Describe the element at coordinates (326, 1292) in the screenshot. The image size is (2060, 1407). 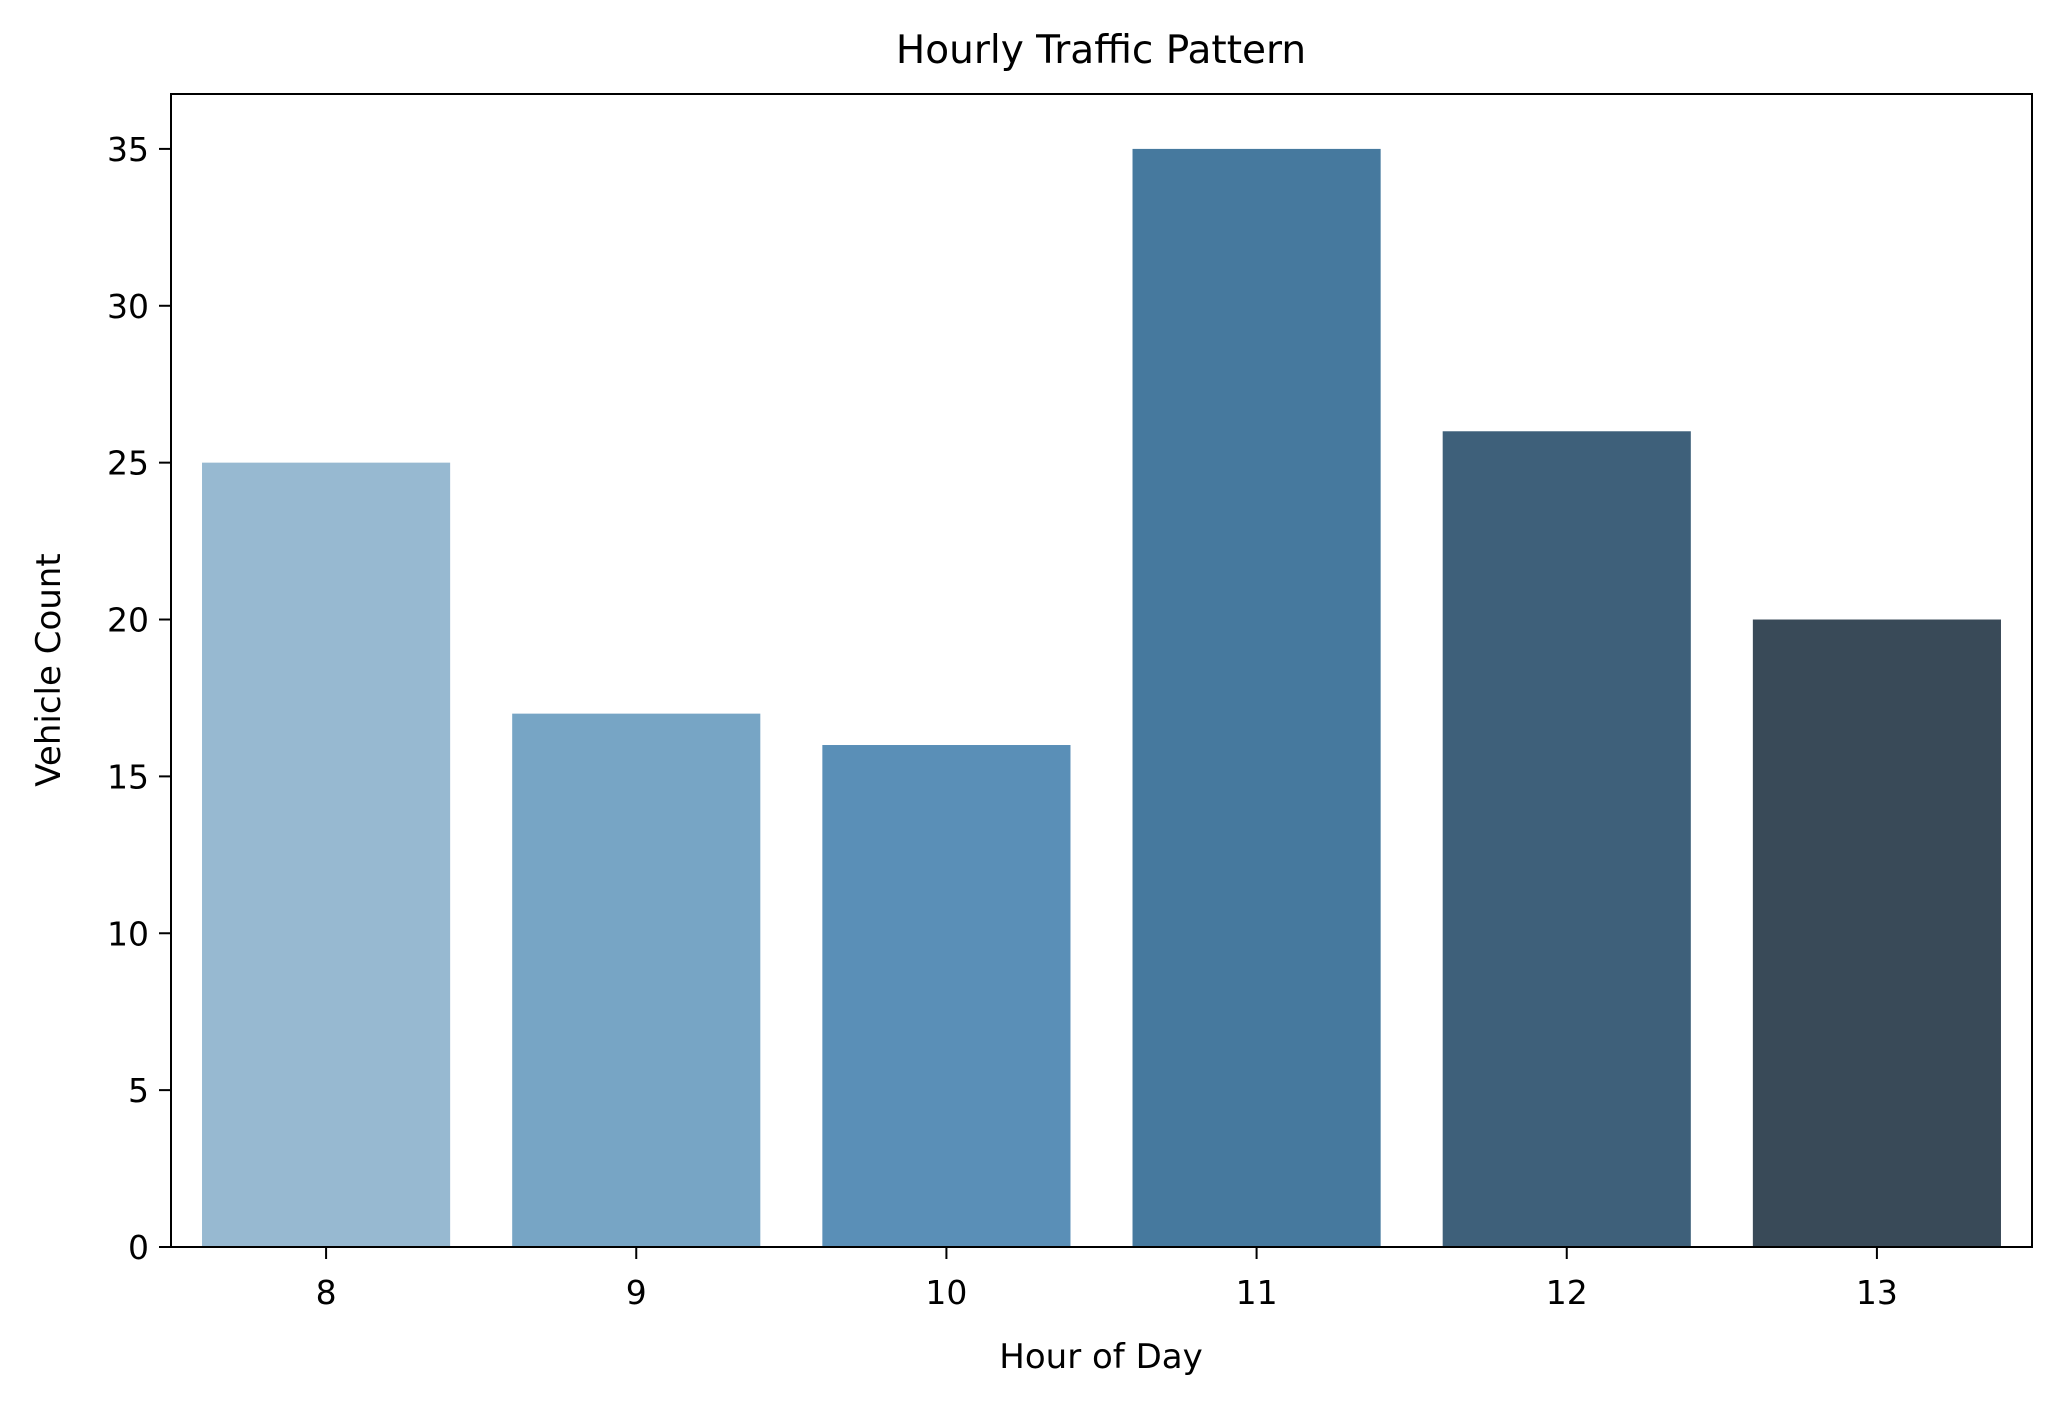
I see `x-tick-label: 8` at that location.